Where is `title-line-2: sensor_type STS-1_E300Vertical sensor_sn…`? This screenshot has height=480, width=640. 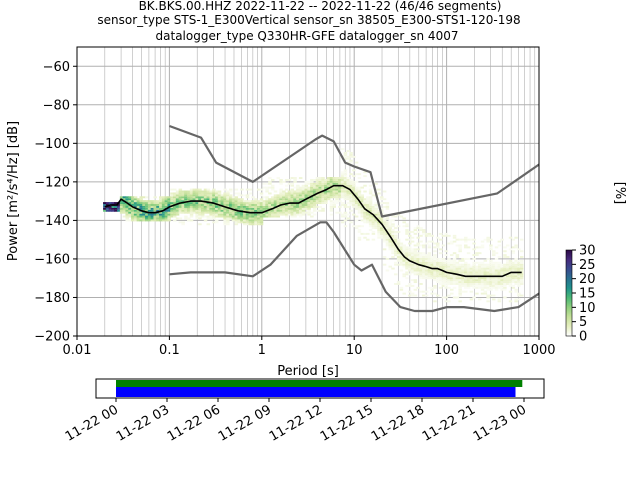 title-line-2: sensor_type STS-1_E300Vertical sensor_sn… is located at coordinates (308, 20).